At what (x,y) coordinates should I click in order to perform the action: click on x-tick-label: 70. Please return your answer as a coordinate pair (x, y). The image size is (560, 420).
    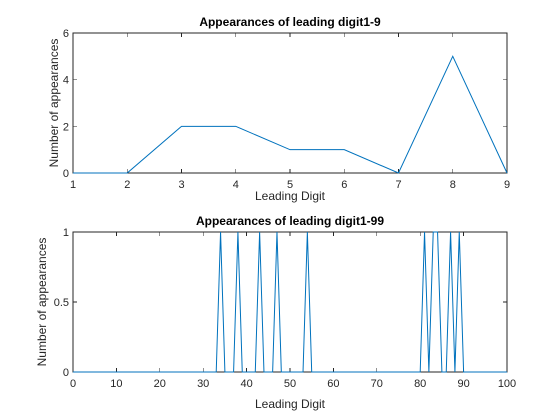
    Looking at the image, I should click on (377, 384).